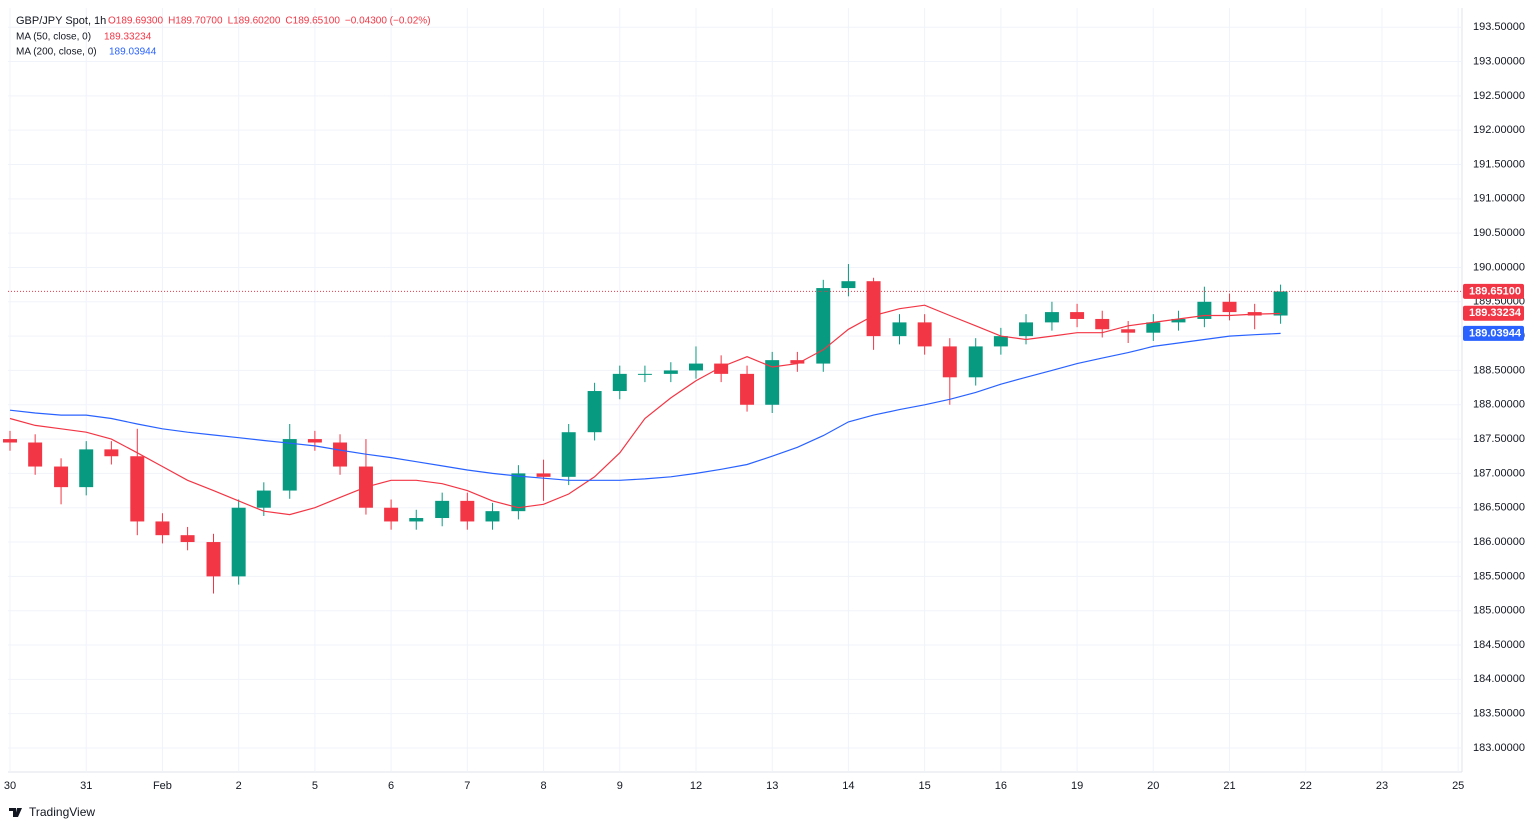  Describe the element at coordinates (1499, 576) in the screenshot. I see `y-tick-label: 185.50000` at that location.